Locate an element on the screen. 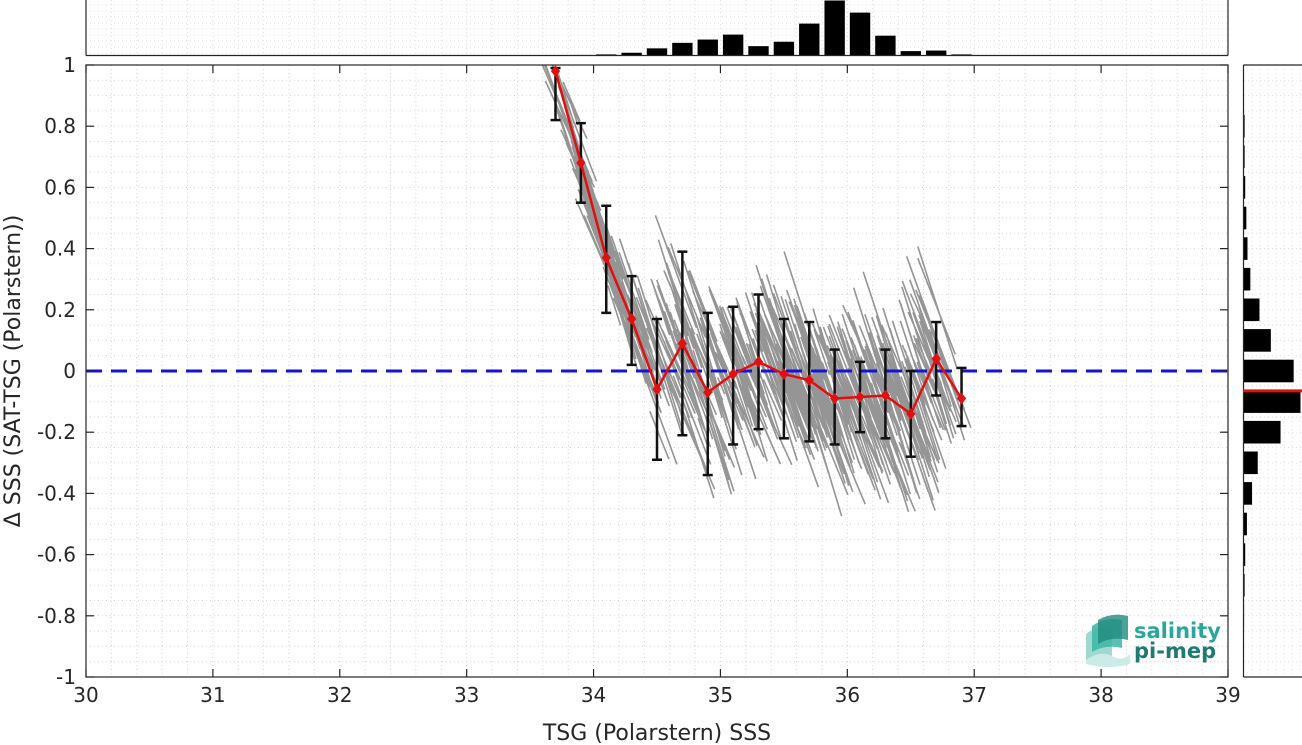  top-histogram is located at coordinates (771, 28).